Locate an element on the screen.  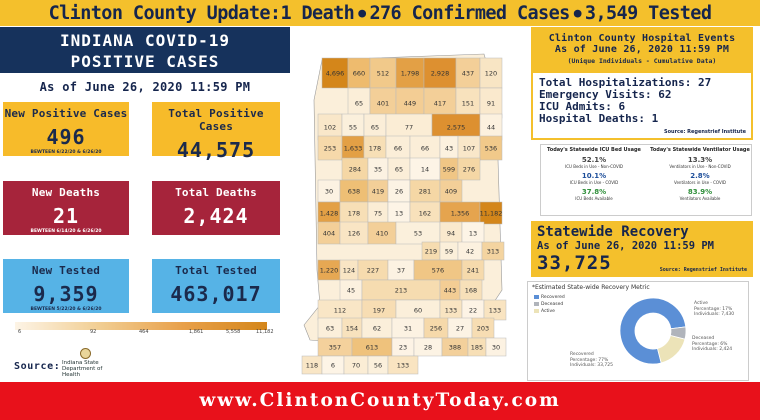
county-label: 91 is located at coordinates (491, 104).